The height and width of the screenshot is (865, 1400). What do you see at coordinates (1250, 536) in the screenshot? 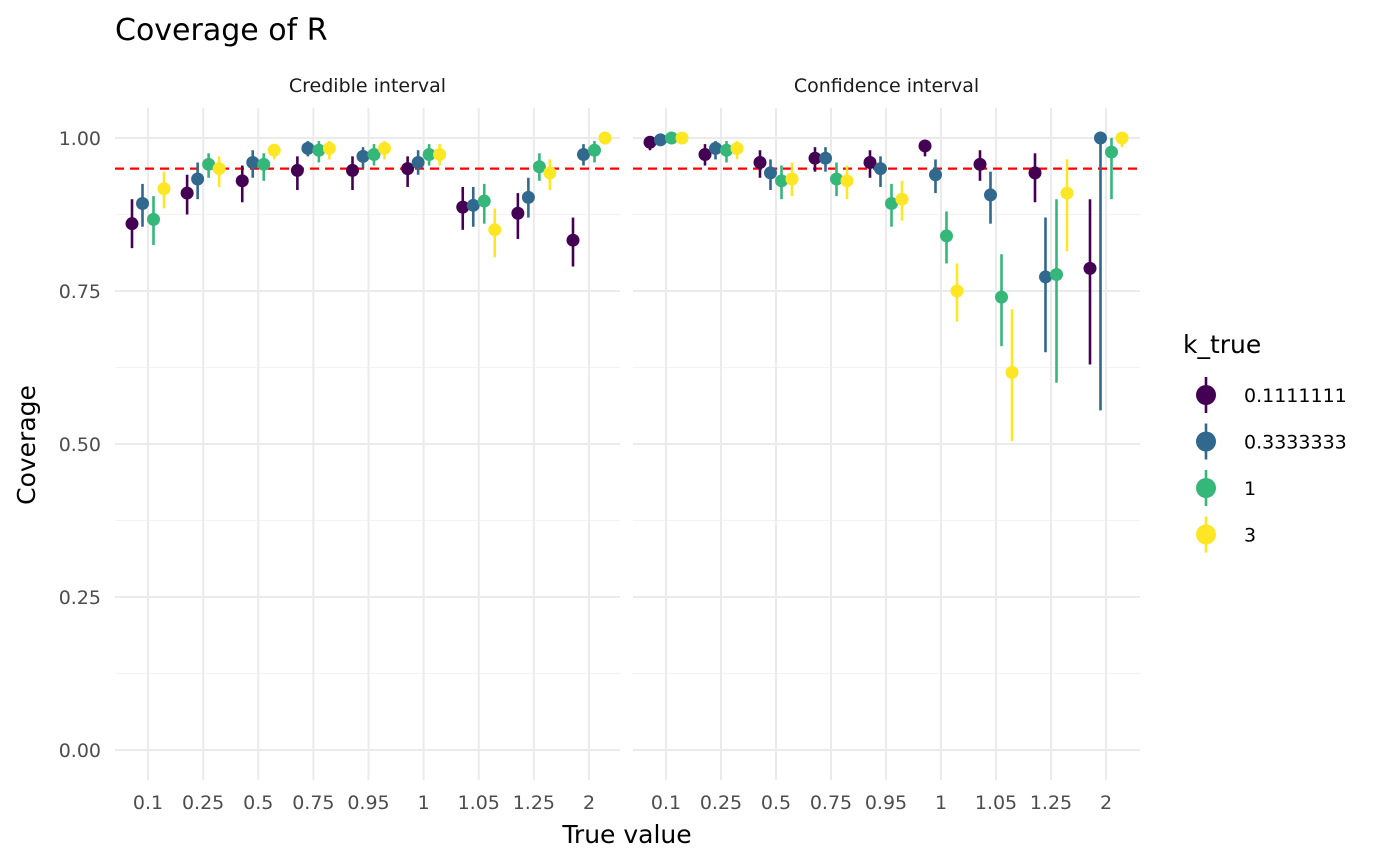
I see `legend-label: 3` at bounding box center [1250, 536].